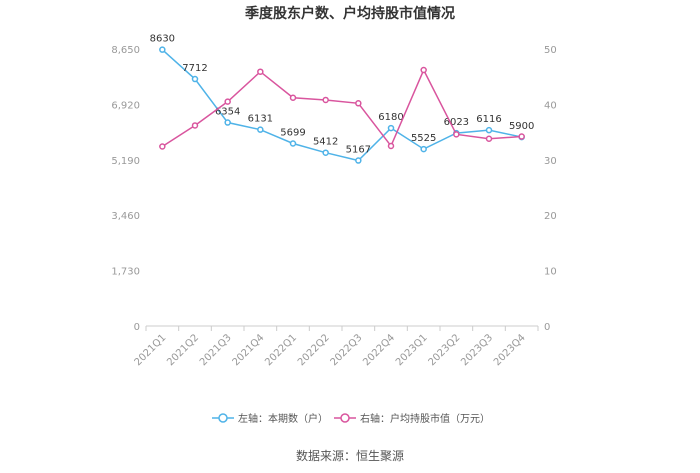  I want to click on data-label: 5167, so click(358, 150).